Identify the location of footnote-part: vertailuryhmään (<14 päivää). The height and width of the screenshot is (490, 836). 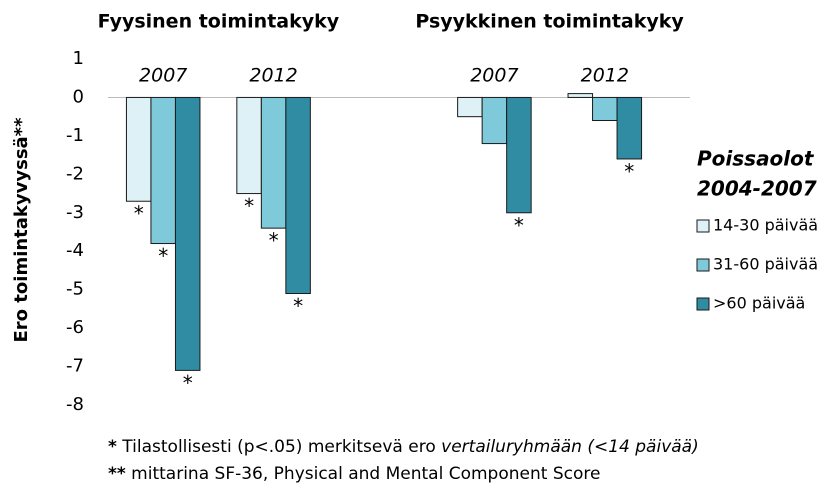
(570, 447).